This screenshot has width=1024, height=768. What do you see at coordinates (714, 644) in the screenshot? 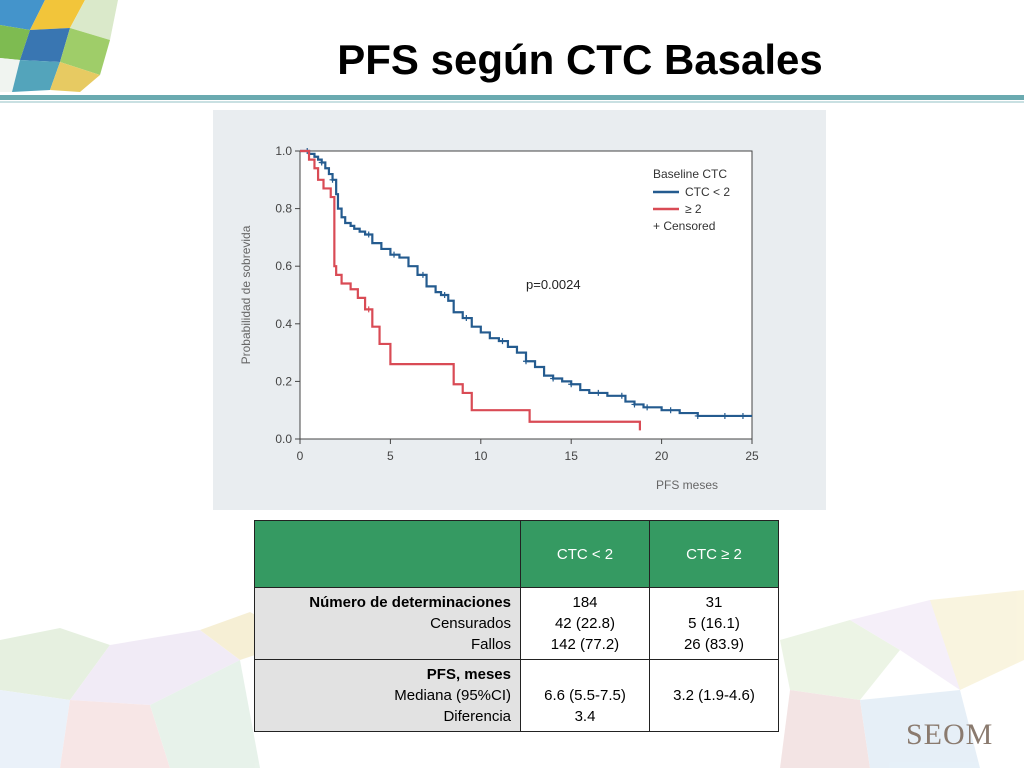
I see `cell-value: 26 (83.9)` at bounding box center [714, 644].